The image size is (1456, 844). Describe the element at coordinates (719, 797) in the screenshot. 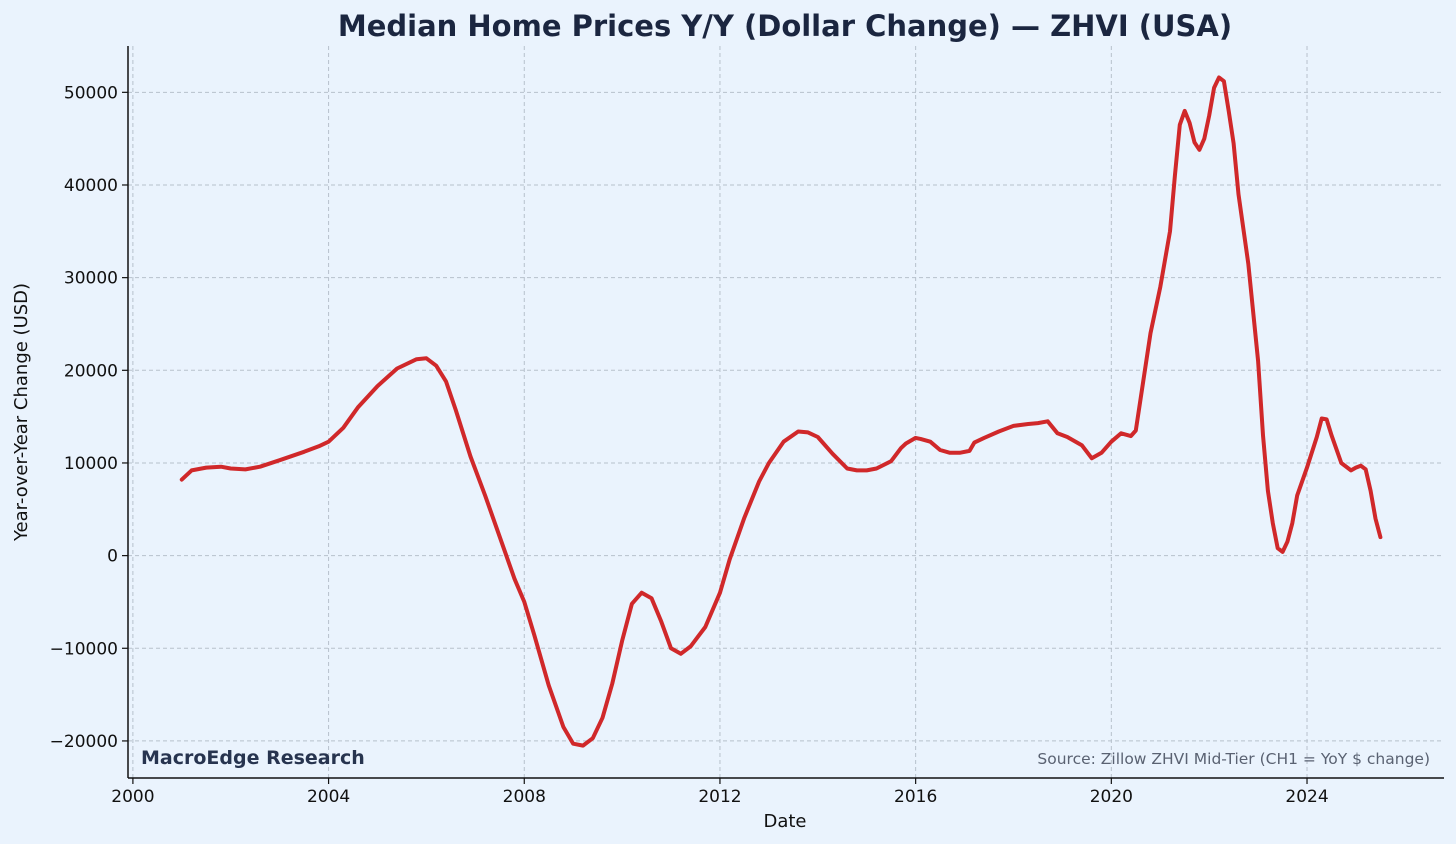

I see `x-tick-label: 2012` at that location.